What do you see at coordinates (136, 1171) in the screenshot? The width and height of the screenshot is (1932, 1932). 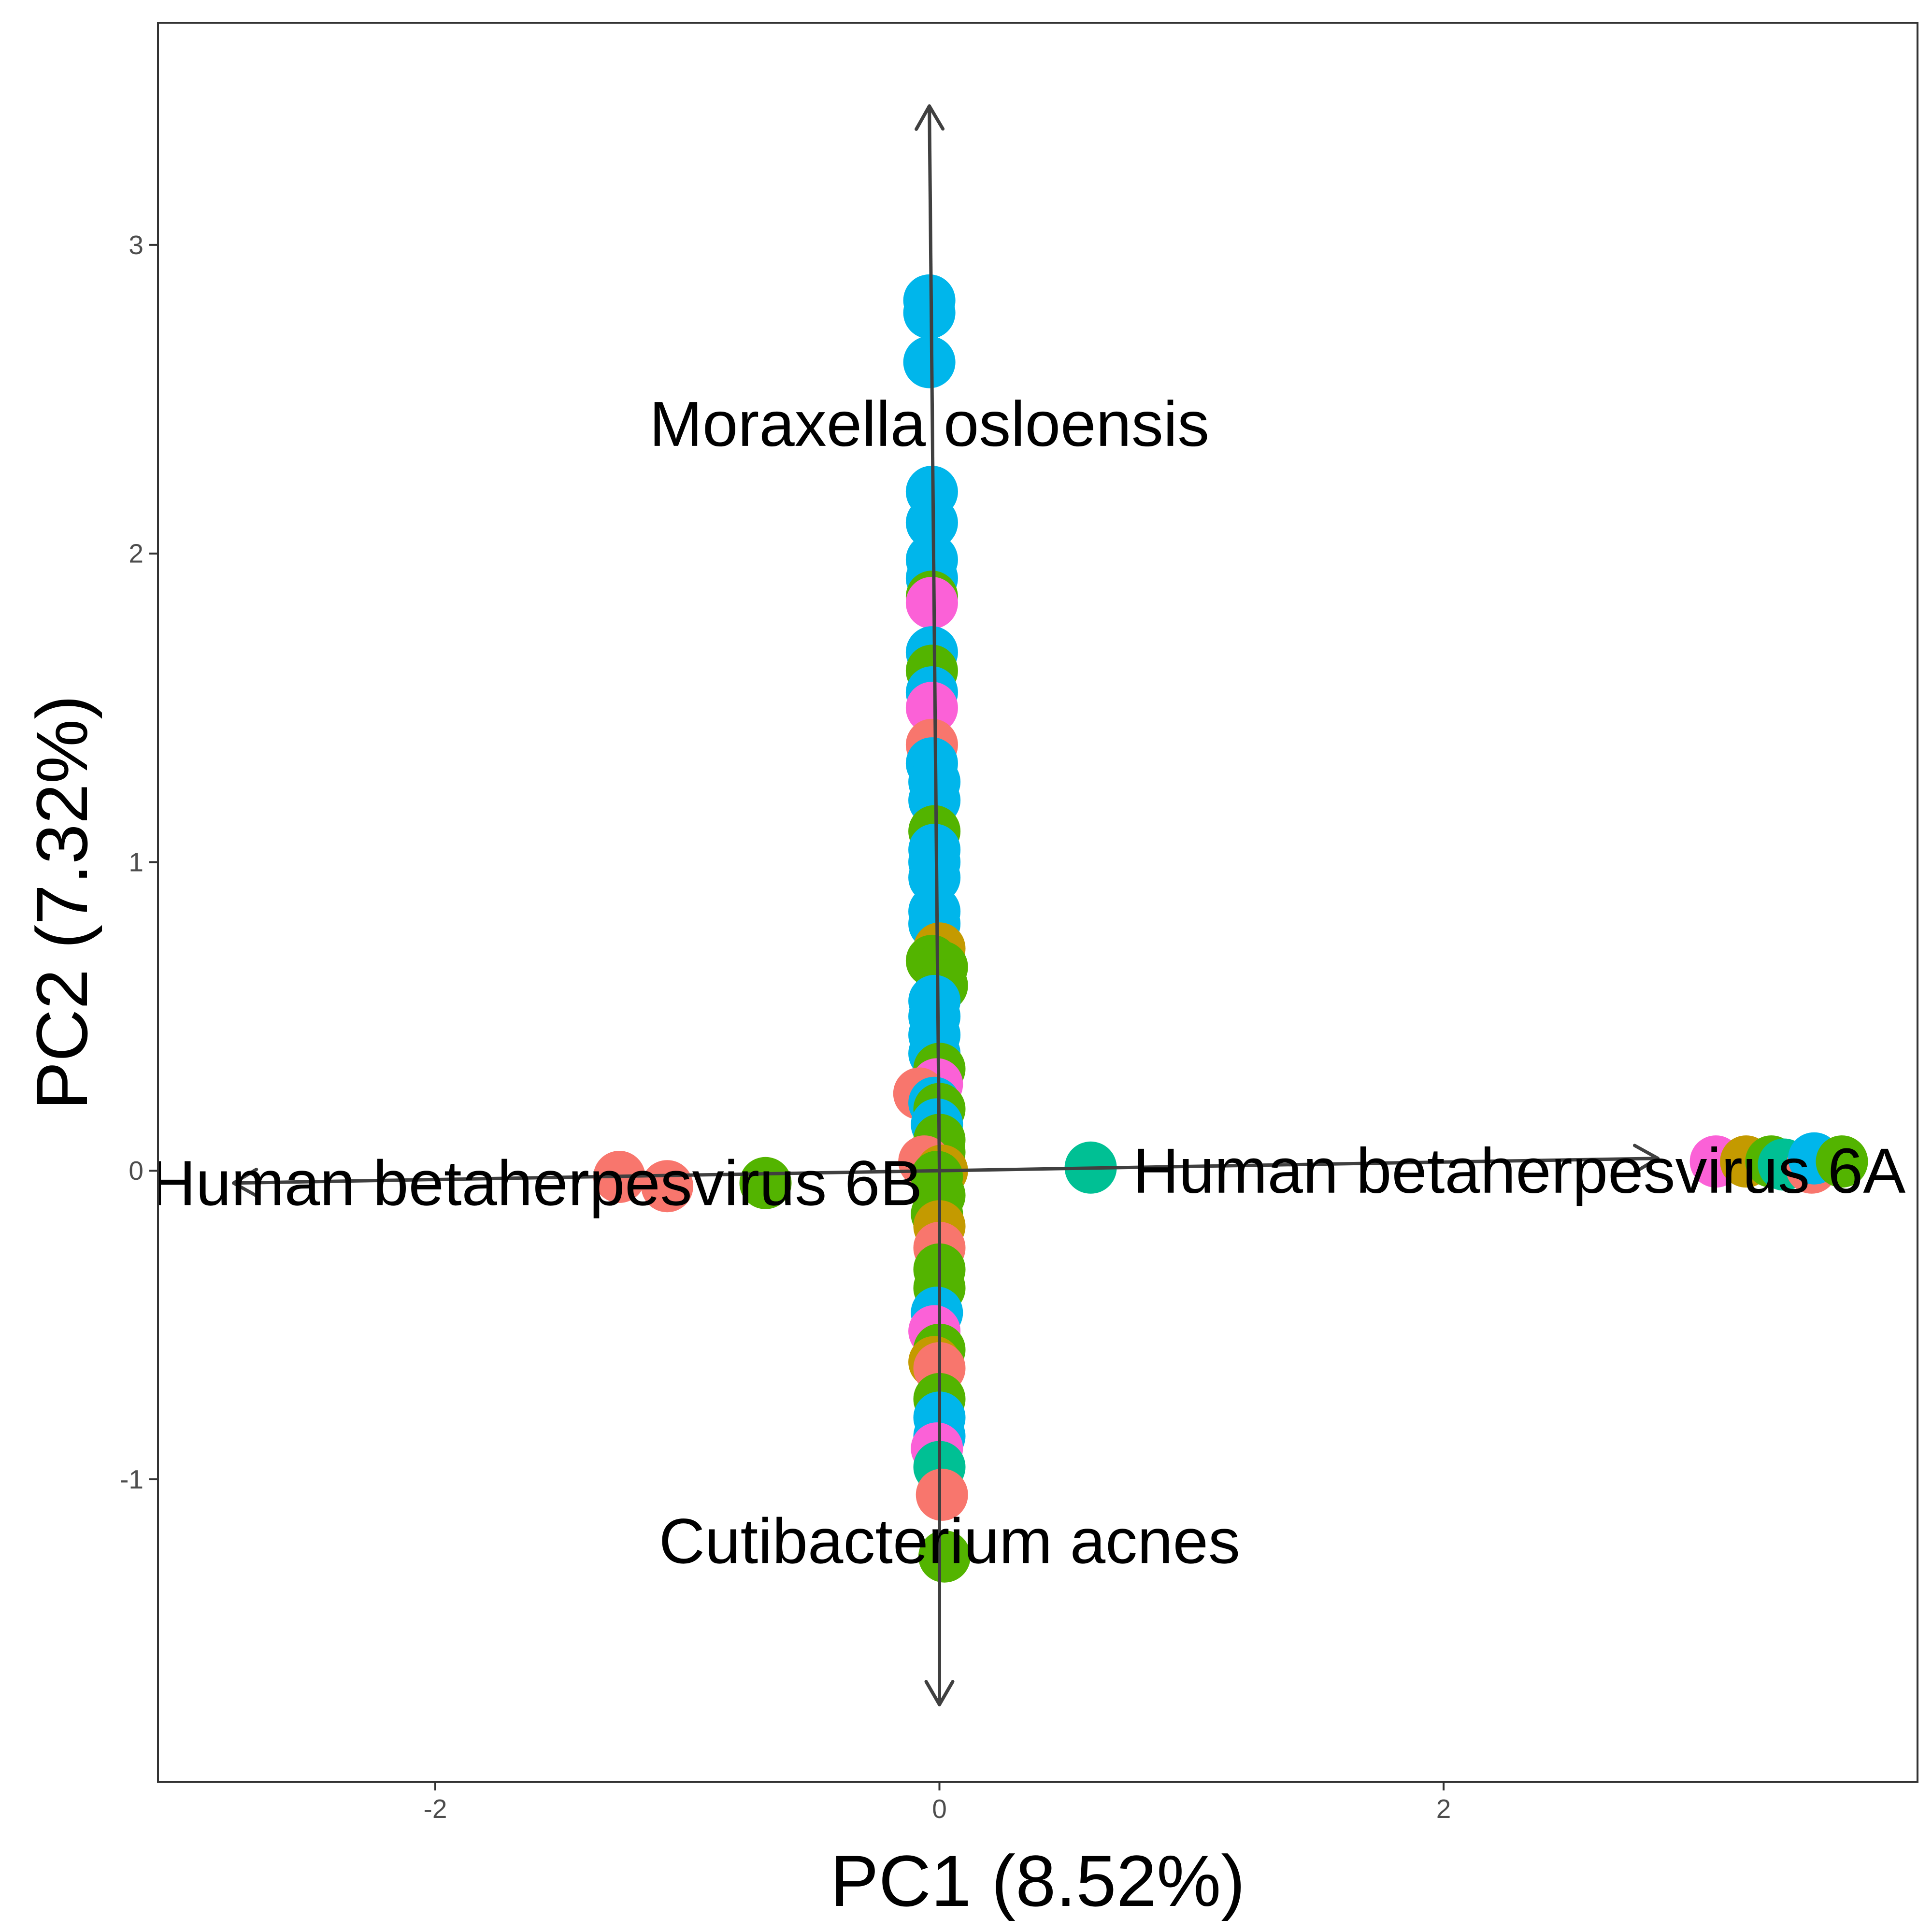 I see `y-tick-label-1: 0` at bounding box center [136, 1171].